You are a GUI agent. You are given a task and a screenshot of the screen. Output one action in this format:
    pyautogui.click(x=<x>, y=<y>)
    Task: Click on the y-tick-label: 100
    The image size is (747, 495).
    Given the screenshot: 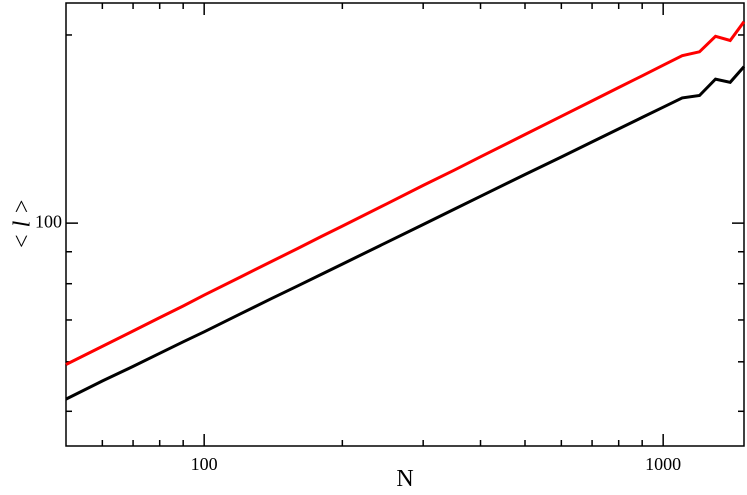 What is the action you would take?
    pyautogui.click(x=48, y=221)
    